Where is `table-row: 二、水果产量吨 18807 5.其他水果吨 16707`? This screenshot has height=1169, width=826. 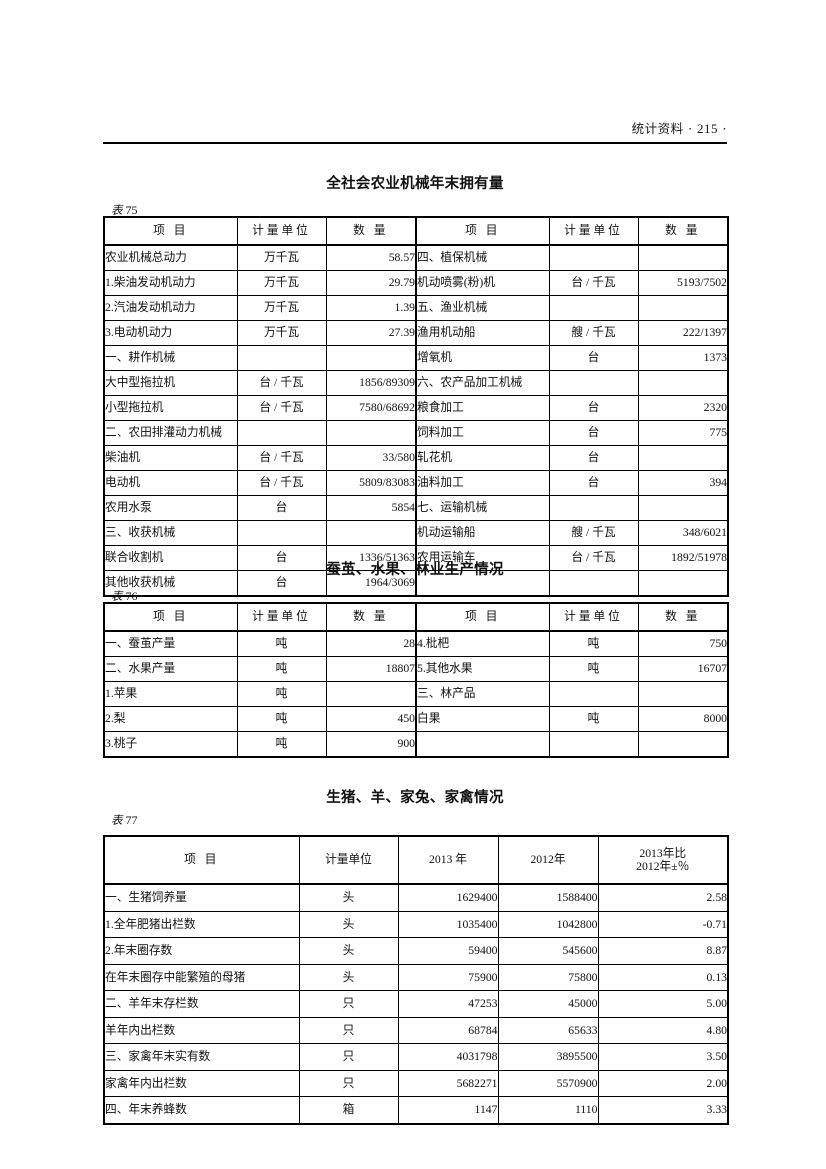
table-row: 二、水果产量吨 18807 5.其他水果吨 16707 is located at coordinates (416, 669).